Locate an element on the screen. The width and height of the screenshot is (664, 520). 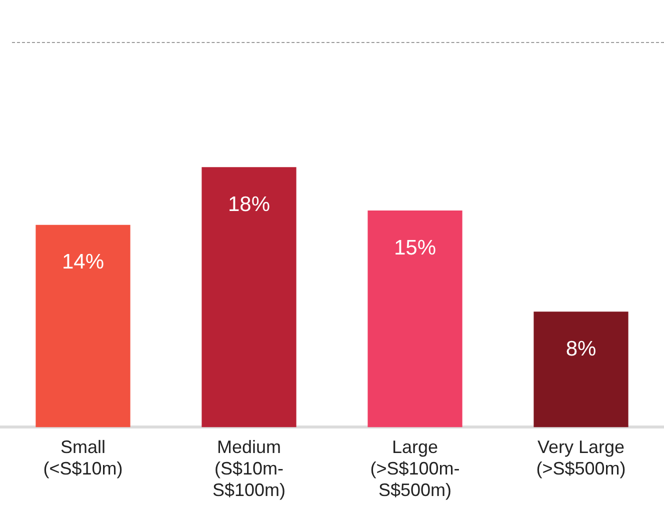
x-tick-label: Medium (S$10m-S$100m) is located at coordinates (249, 468).